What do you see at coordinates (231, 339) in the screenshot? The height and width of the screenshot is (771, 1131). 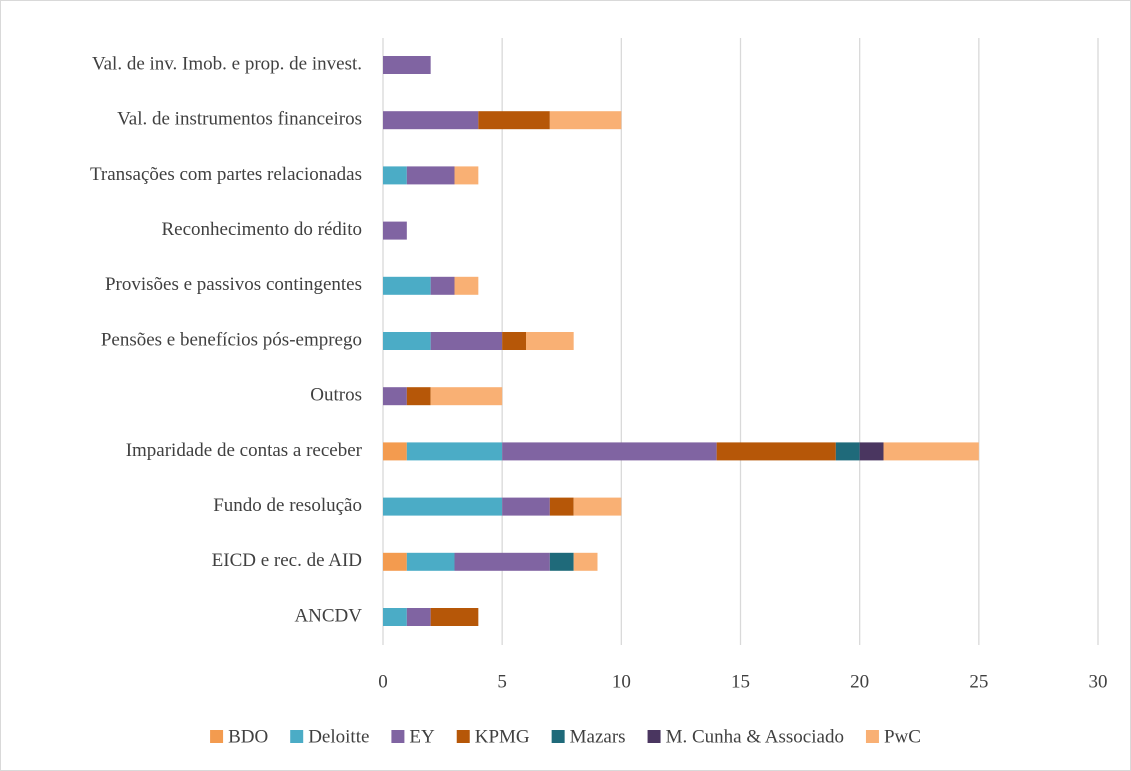 I see `y-tick-label: Pensões e benefícios pós-emprego` at bounding box center [231, 339].